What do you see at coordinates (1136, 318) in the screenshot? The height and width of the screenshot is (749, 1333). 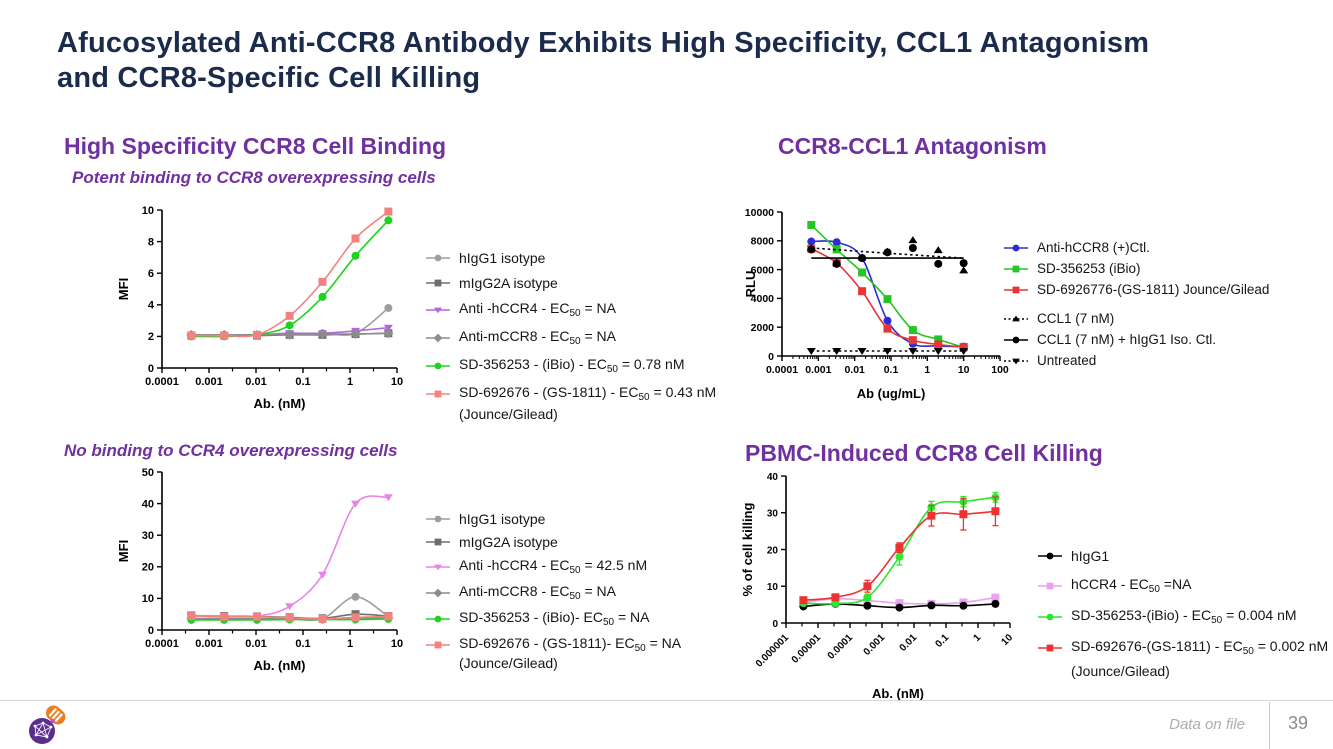 I see `legend-item: CCL1 (7 nM)` at bounding box center [1136, 318].